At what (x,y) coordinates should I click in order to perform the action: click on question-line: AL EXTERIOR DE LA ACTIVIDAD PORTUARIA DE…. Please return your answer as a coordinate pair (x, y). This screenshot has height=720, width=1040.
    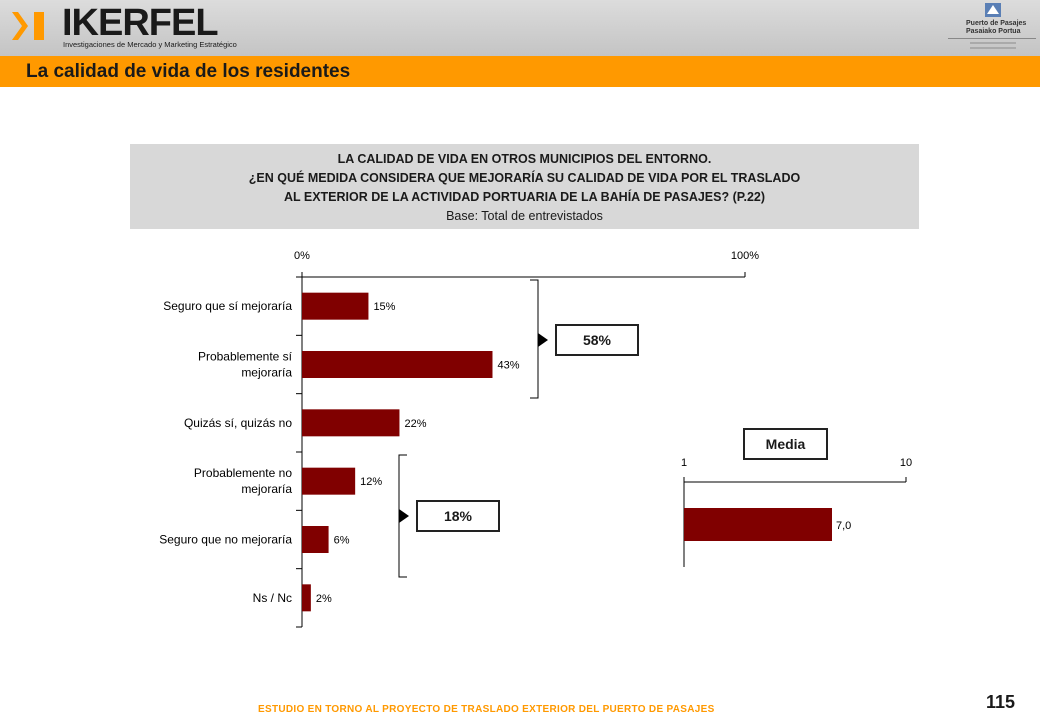
    Looking at the image, I should click on (524, 197).